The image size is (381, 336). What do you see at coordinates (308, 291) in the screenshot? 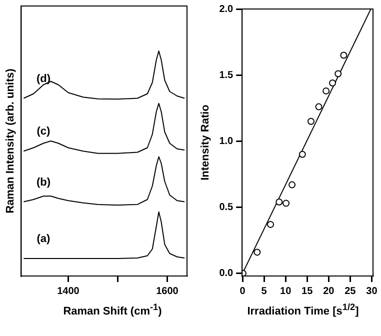
I see `x-tick-label: 15` at bounding box center [308, 291].